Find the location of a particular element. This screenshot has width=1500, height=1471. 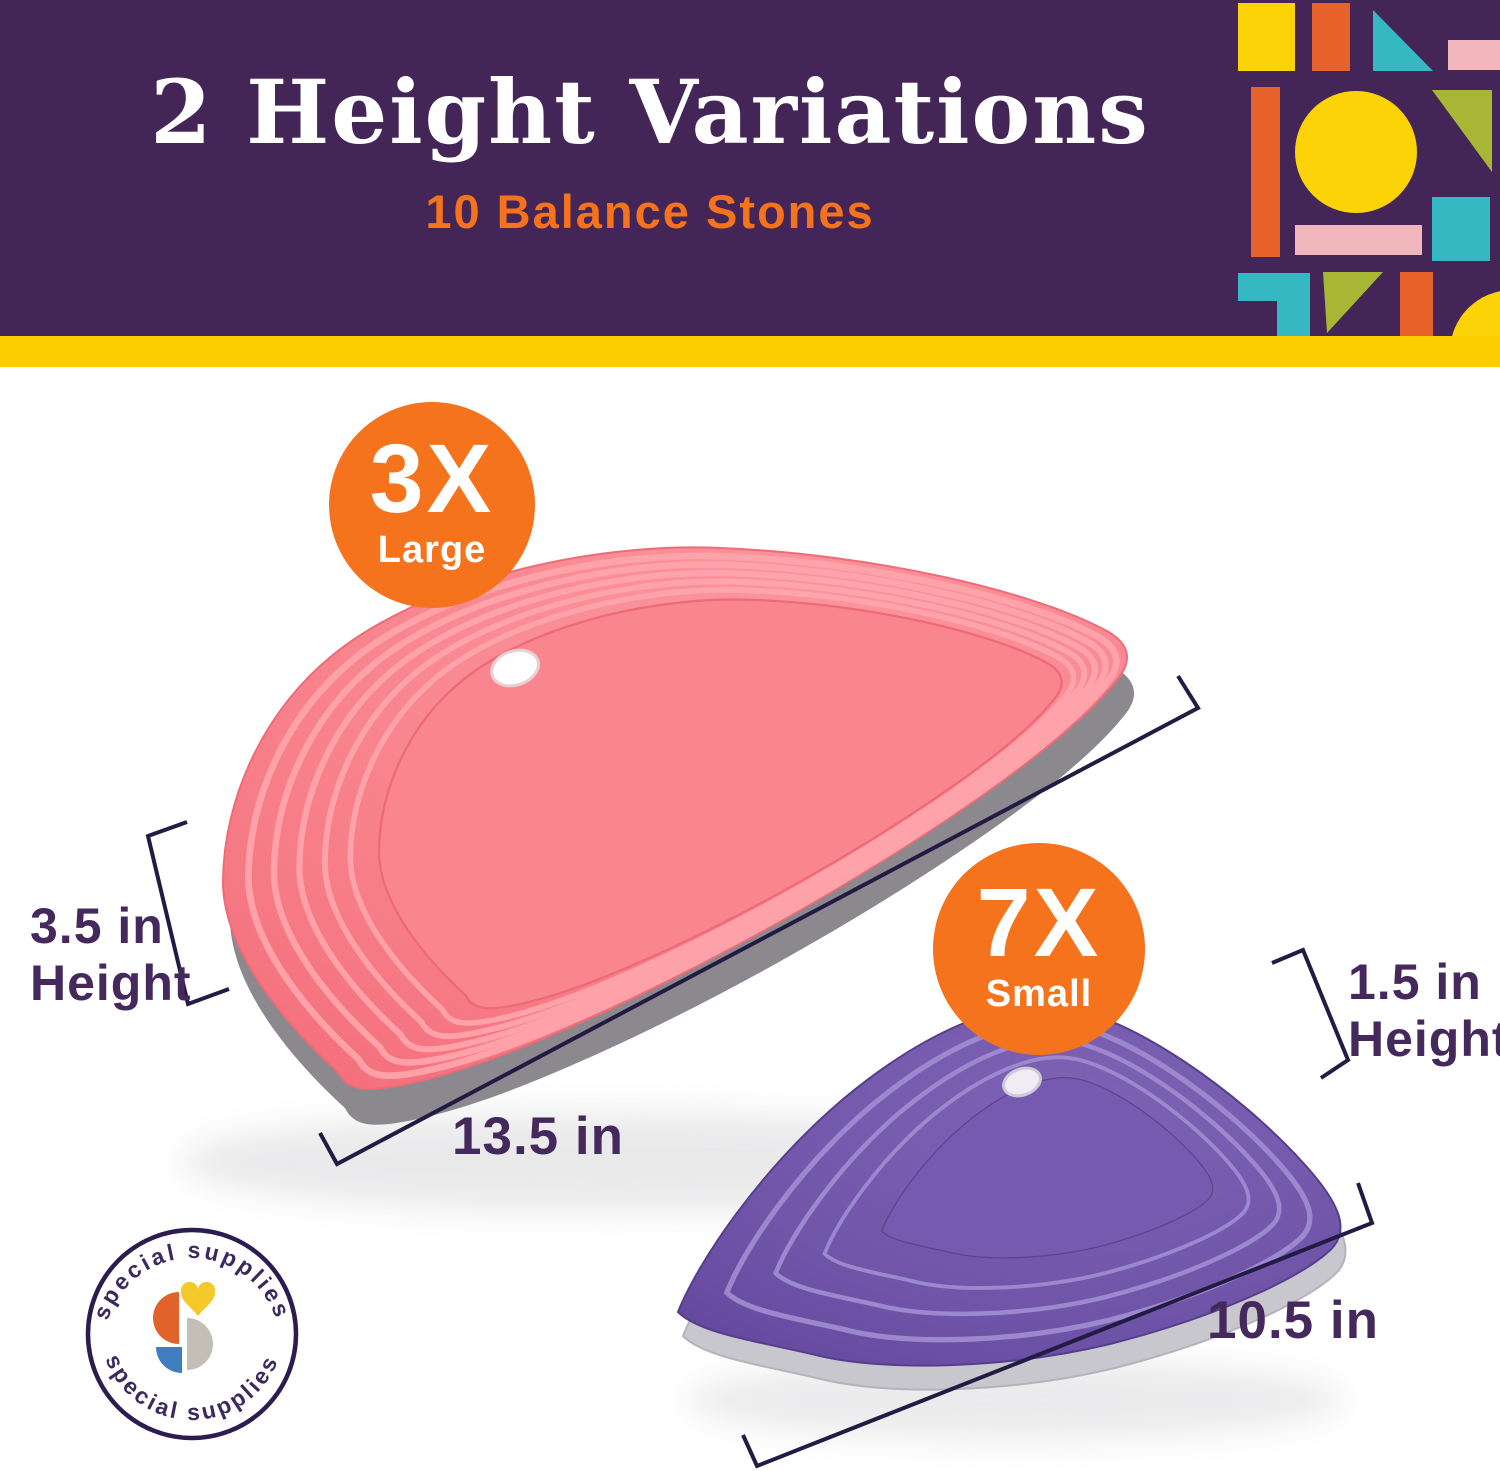

small-height-unit: Height is located at coordinates (1424, 1039).